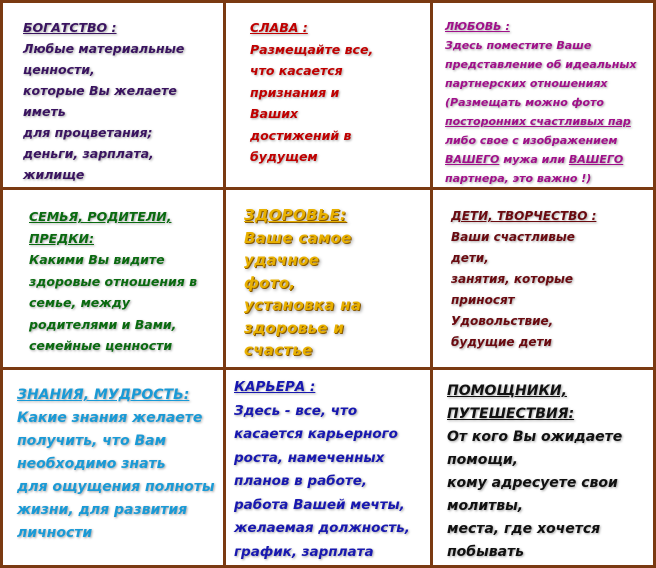  I want to click on cell-text-line: иметь, so click(44, 111).